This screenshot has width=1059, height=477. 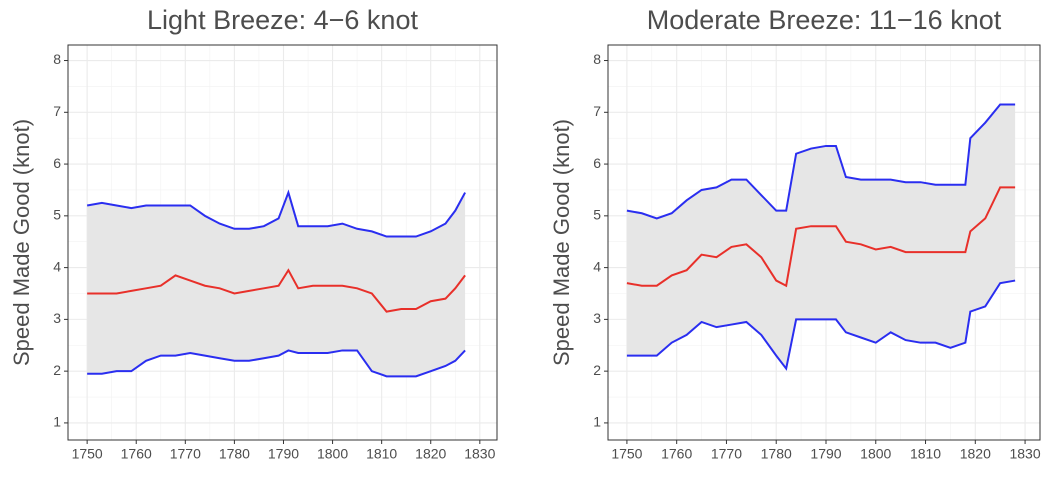 I want to click on chart-title: Moderate Breeze: 11−16 knot, so click(x=824, y=20).